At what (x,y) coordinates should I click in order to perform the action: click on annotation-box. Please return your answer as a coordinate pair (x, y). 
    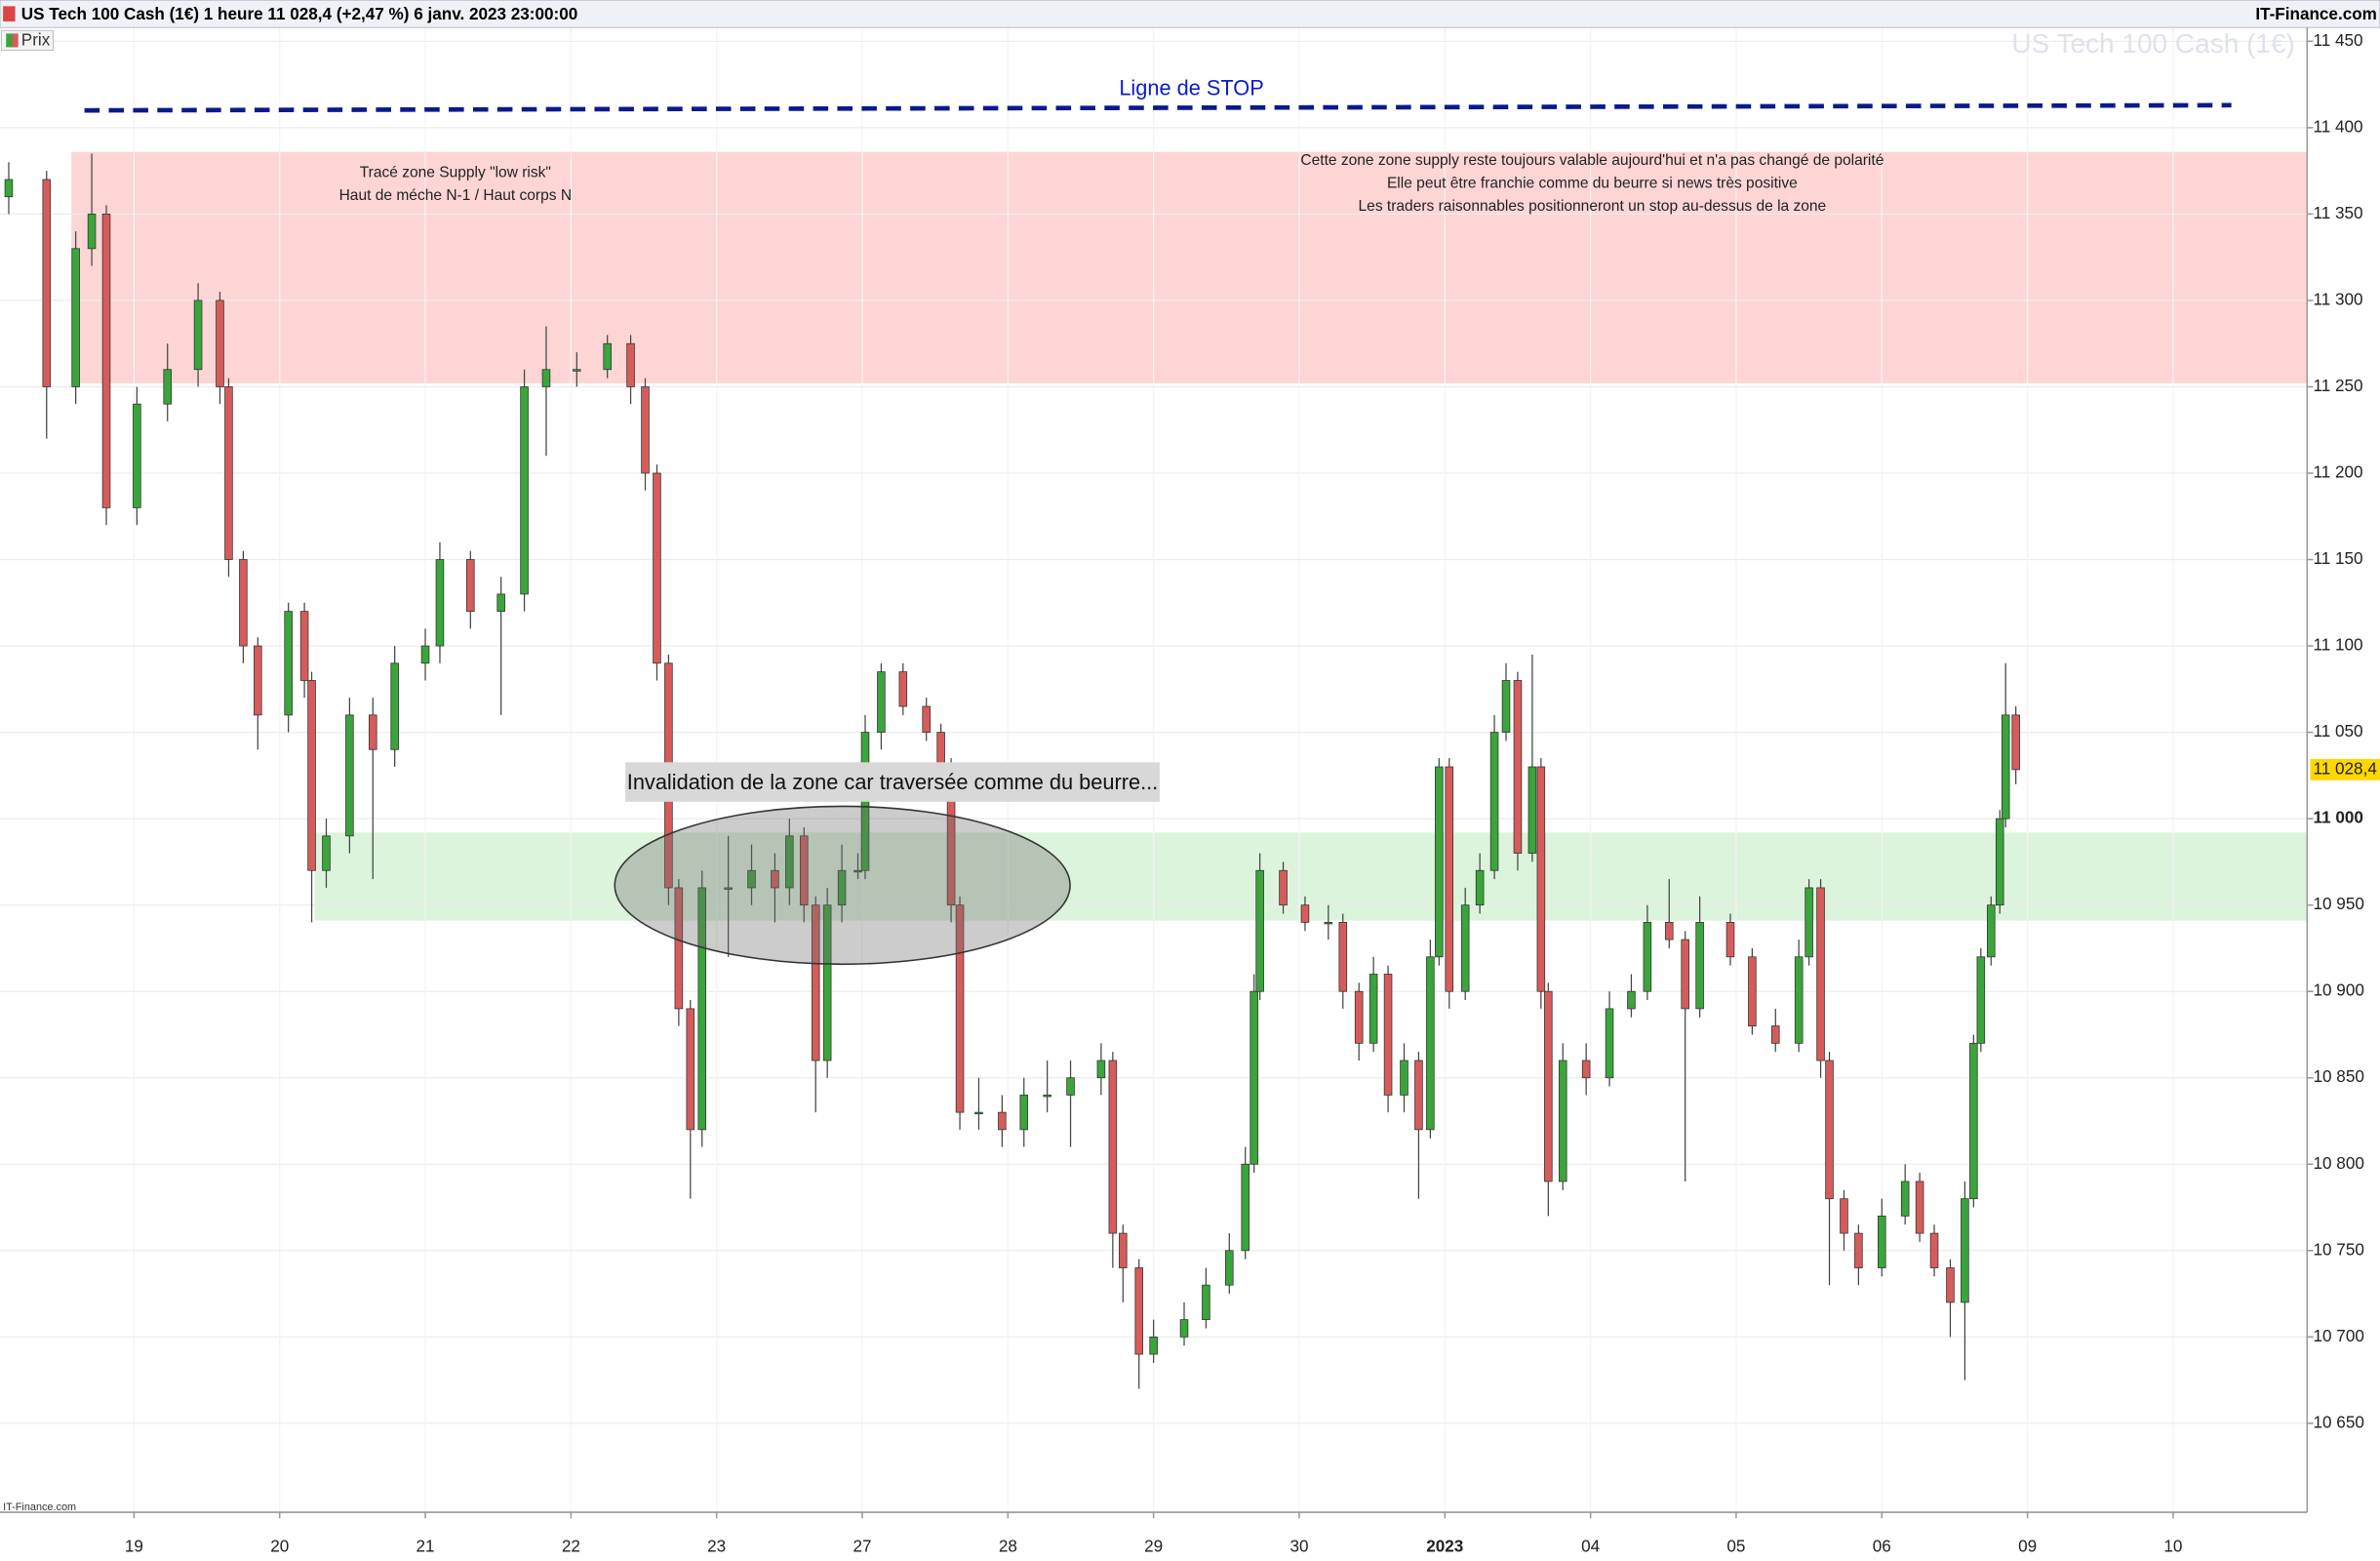
    Looking at the image, I should click on (892, 782).